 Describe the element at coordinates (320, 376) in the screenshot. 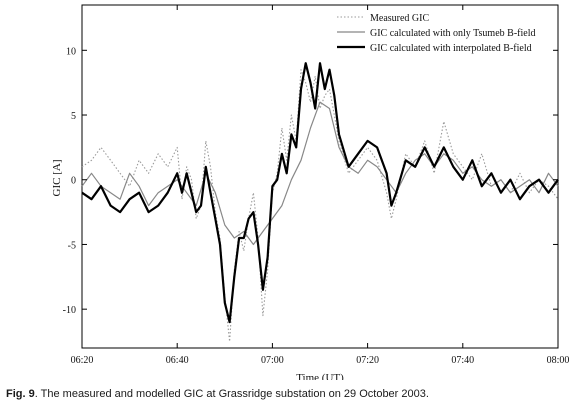

I see `x-axis-label: Time (UT)` at that location.